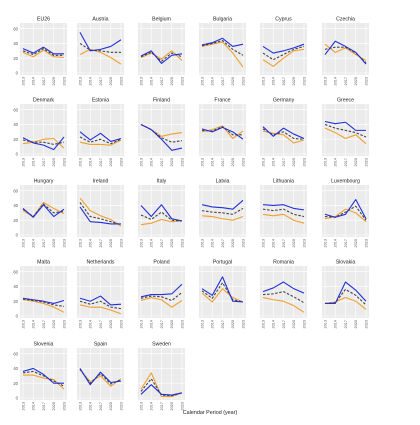  What do you see at coordinates (100, 294) in the screenshot?
I see `panel-netherlands: Netherlands 2013 2014 2017 2020 2023` at bounding box center [100, 294].